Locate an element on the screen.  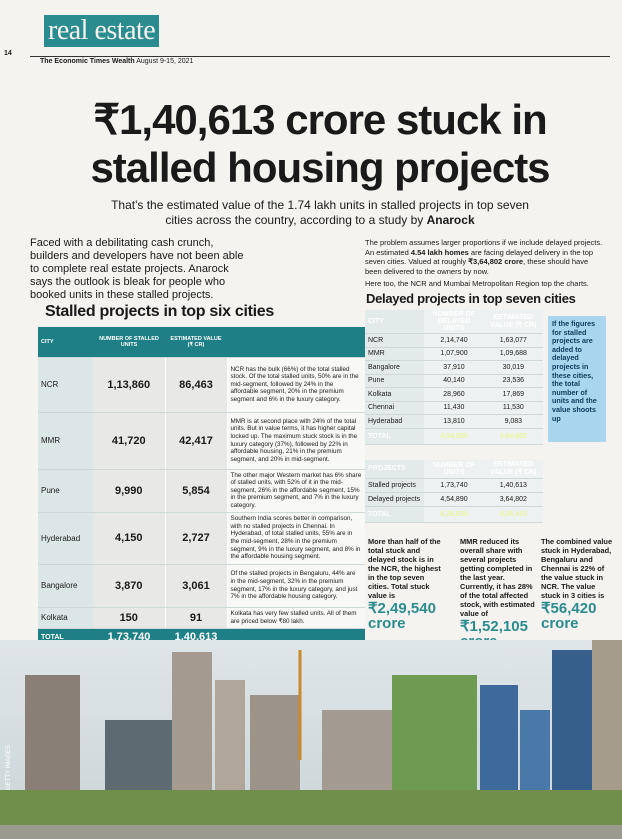
cell: NCR is located at coordinates (395, 340).